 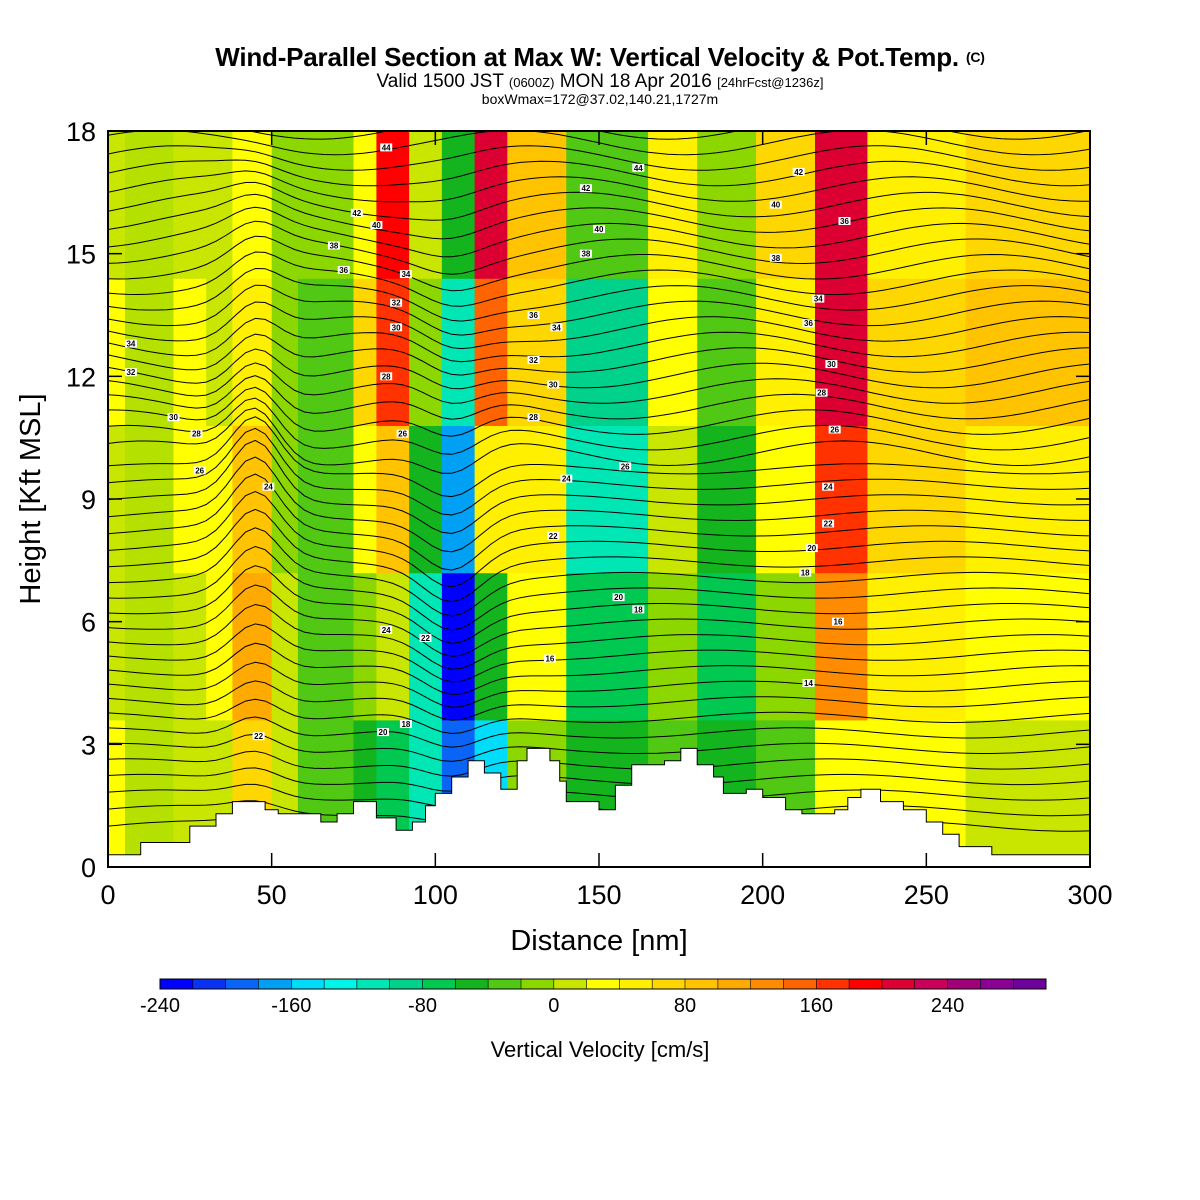 I want to click on theta-label: 22, so click(x=828, y=524).